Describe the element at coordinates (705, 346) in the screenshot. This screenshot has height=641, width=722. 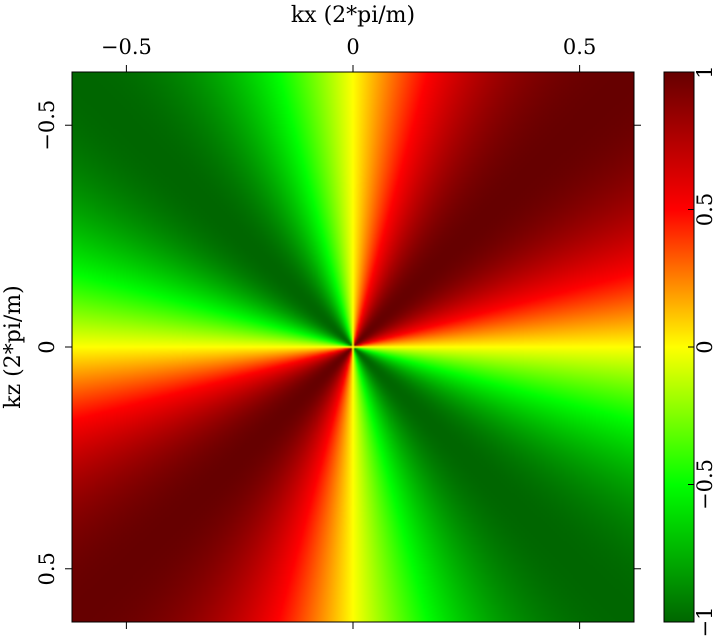
I see `colorbar-tick-label: 0` at that location.